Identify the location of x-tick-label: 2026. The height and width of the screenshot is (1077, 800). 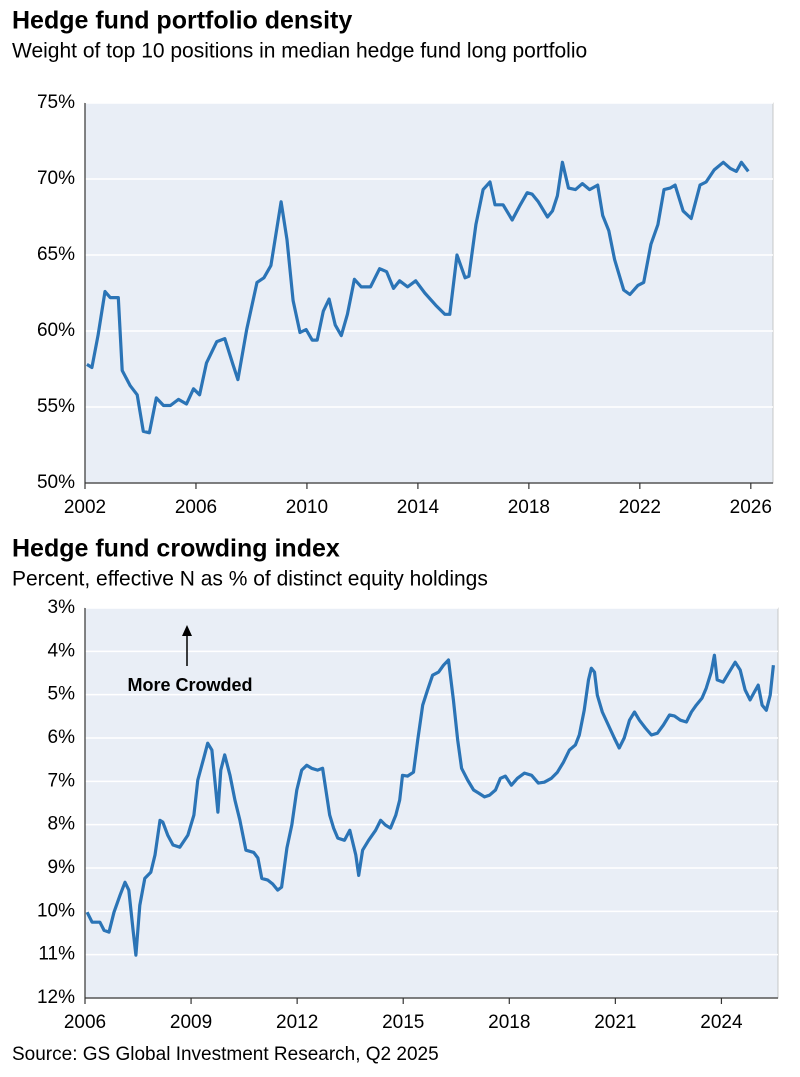
(751, 507).